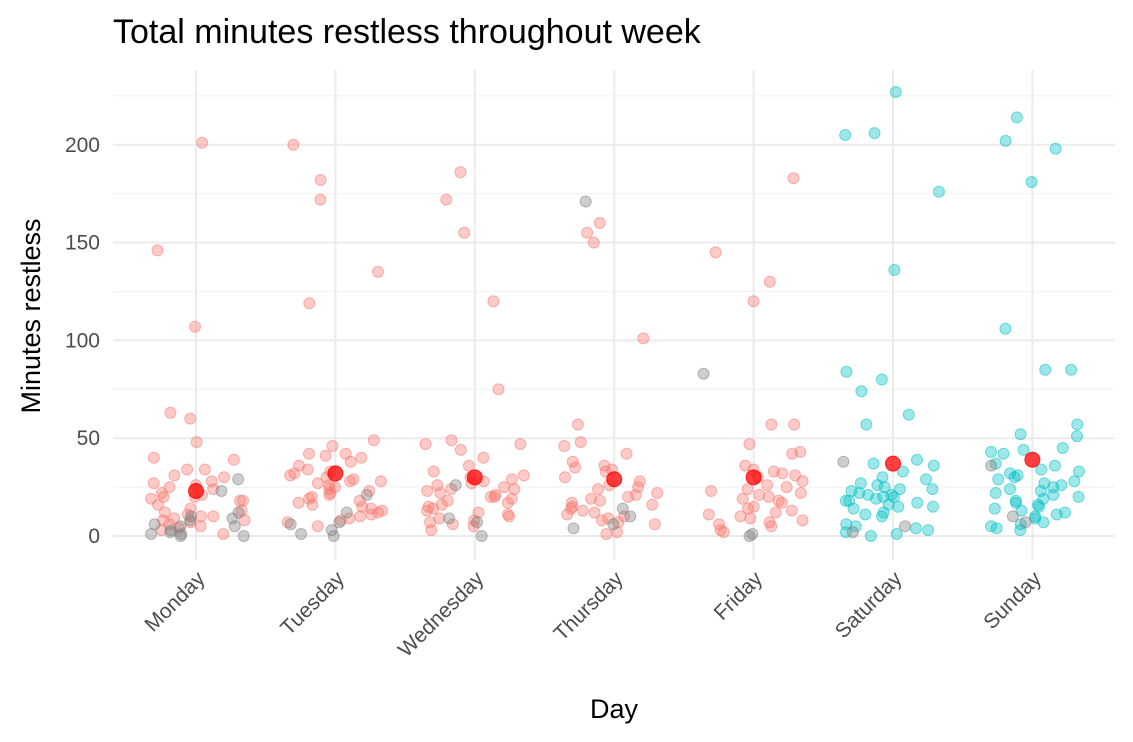 This screenshot has width=1133, height=742. Describe the element at coordinates (614, 709) in the screenshot. I see `x-axis-title: Day` at that location.